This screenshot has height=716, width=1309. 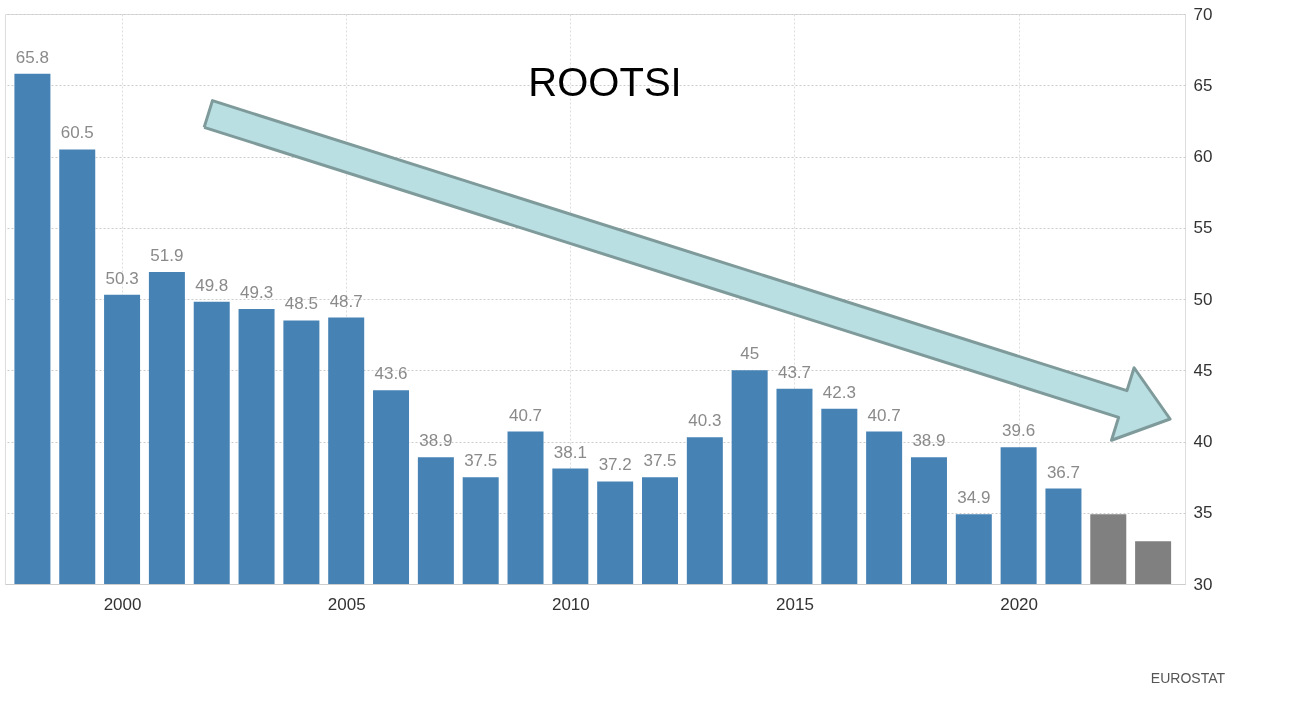 What do you see at coordinates (346, 301) in the screenshot?
I see `data-label: 48.7` at bounding box center [346, 301].